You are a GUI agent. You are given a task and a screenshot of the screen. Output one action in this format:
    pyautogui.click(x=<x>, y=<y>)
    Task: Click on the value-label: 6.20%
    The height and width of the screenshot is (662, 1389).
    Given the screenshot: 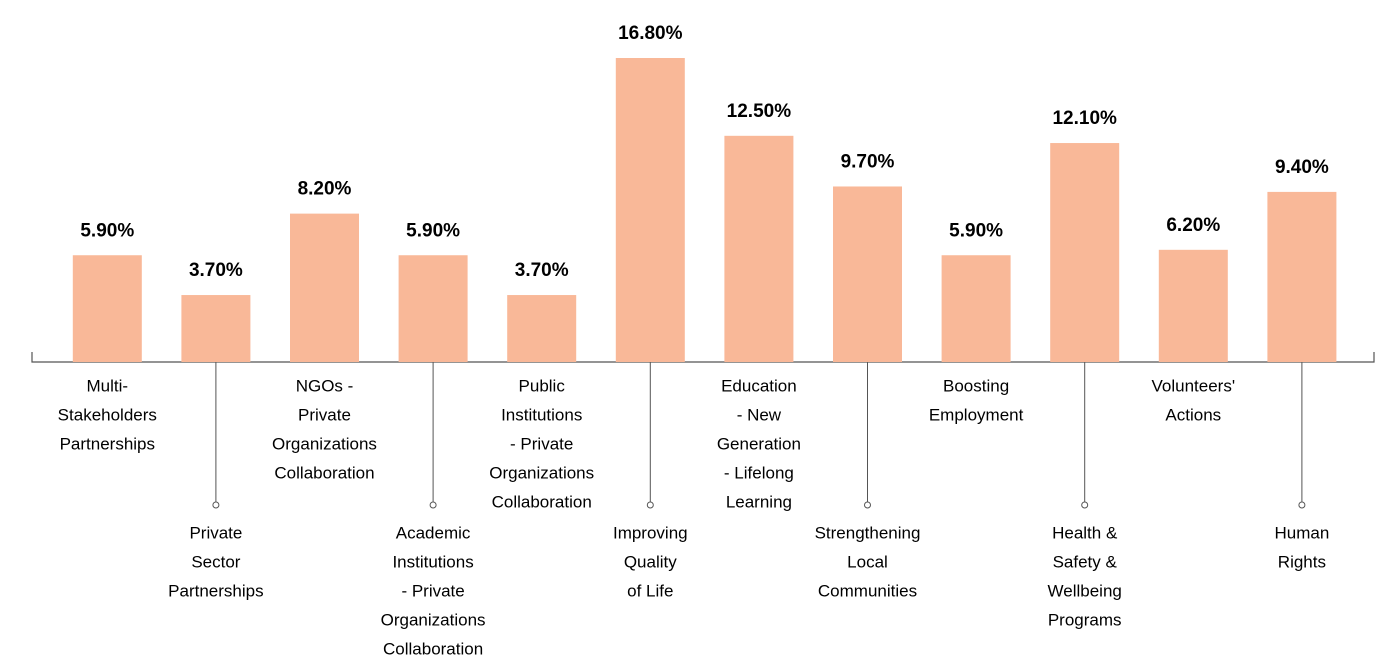 What is the action you would take?
    pyautogui.click(x=1193, y=225)
    